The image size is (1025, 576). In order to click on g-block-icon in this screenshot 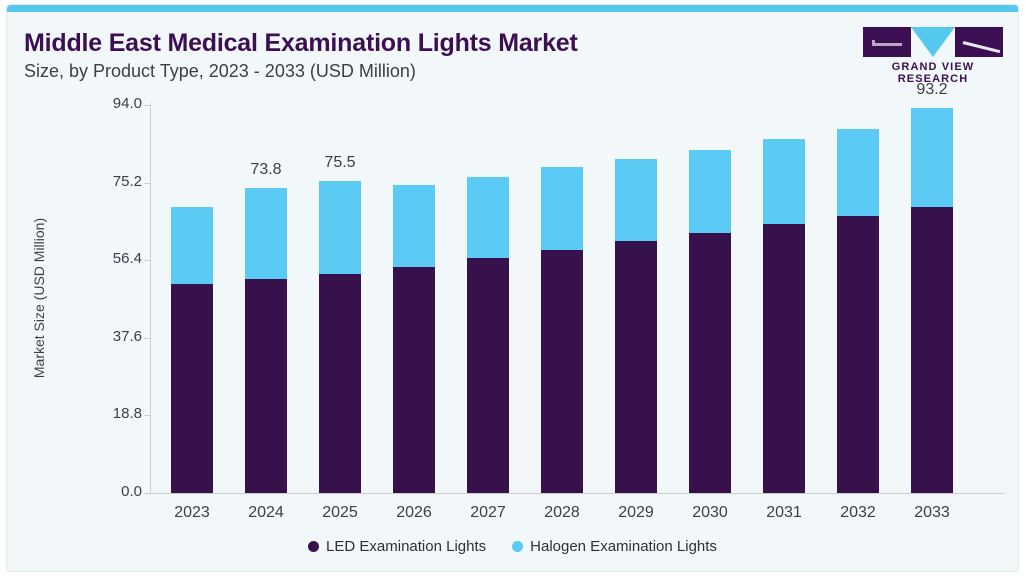, I will do `click(887, 42)`.